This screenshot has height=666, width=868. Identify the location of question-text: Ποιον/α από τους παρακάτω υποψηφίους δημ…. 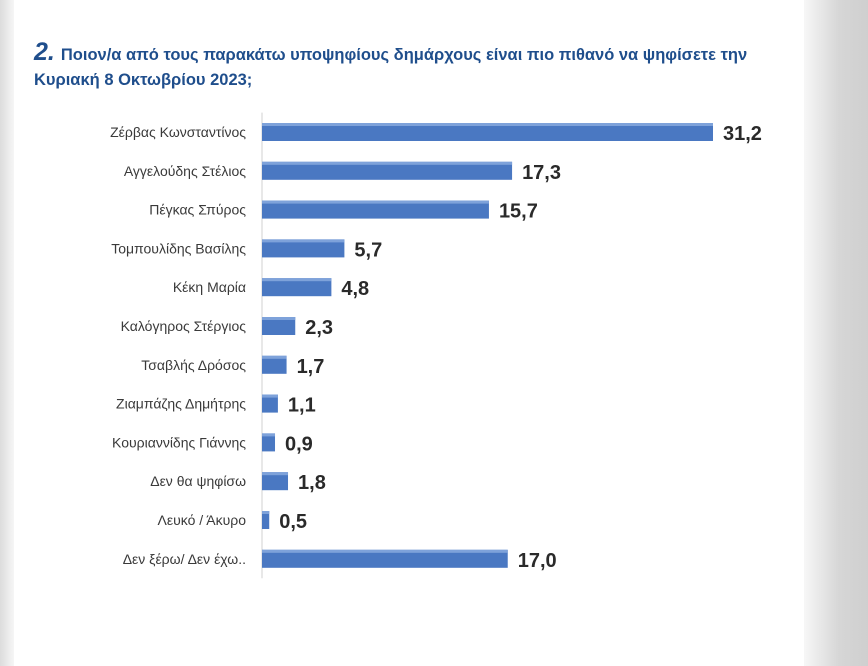
(391, 67).